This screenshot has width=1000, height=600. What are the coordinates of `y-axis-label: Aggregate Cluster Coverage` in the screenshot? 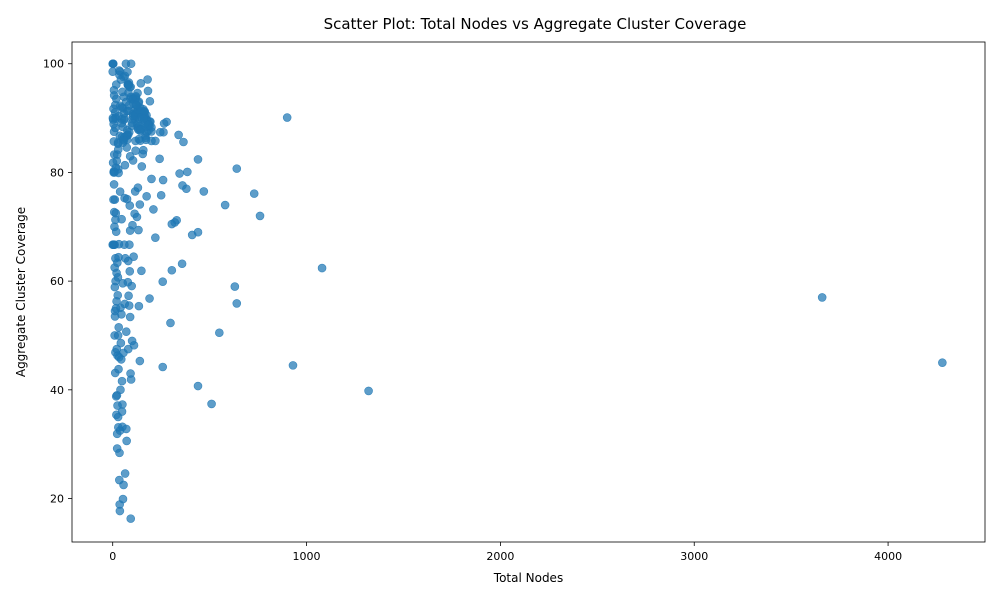 It's located at (21, 292).